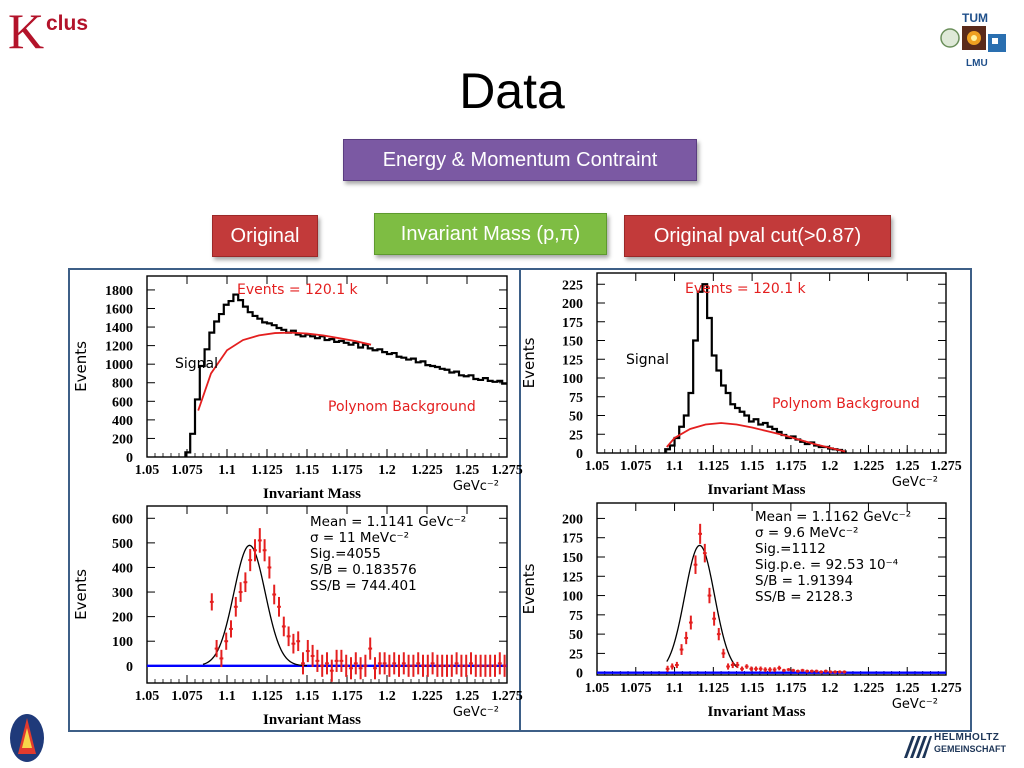 The height and width of the screenshot is (768, 1024). I want to click on stats-line: σ = 11 MeVc⁻², so click(359, 538).